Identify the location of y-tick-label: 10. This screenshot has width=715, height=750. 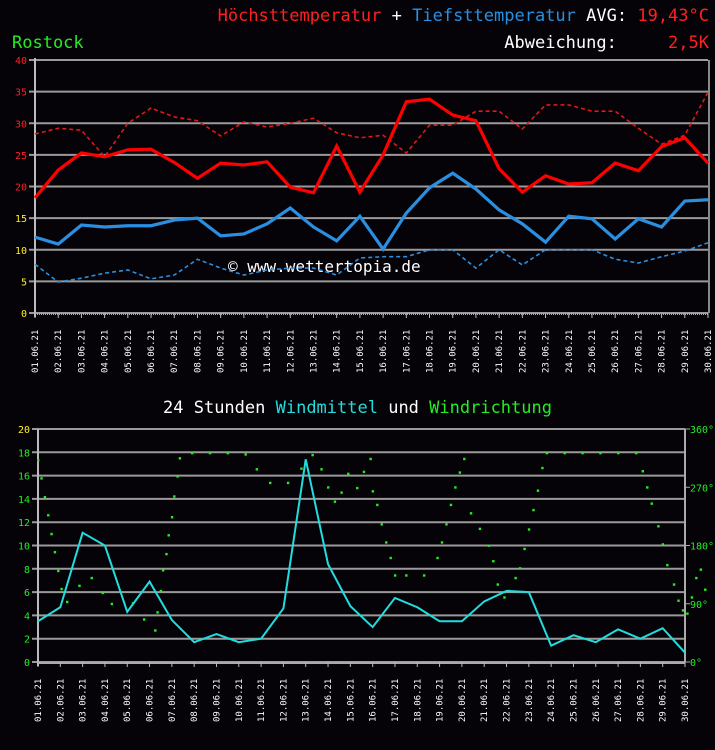
(24, 547).